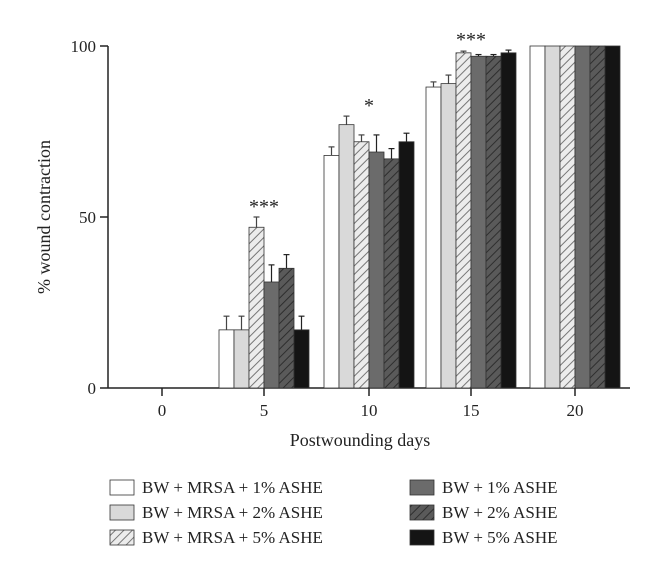 This screenshot has width=660, height=579. What do you see at coordinates (232, 537) in the screenshot?
I see `legend-label: BW + MRSA + 5% ASHE` at bounding box center [232, 537].